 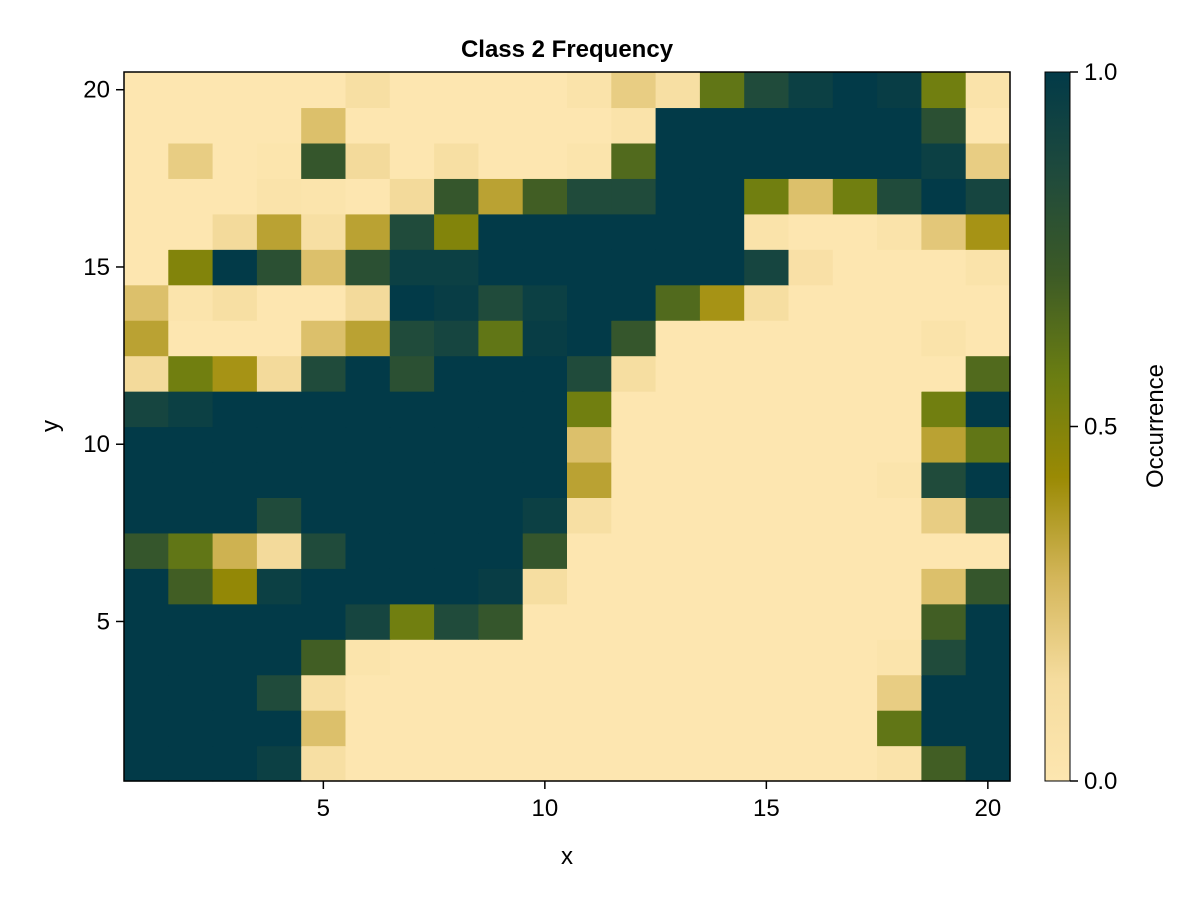 I want to click on x-axis-ticks: 5 10 15 20, so click(x=659, y=801).